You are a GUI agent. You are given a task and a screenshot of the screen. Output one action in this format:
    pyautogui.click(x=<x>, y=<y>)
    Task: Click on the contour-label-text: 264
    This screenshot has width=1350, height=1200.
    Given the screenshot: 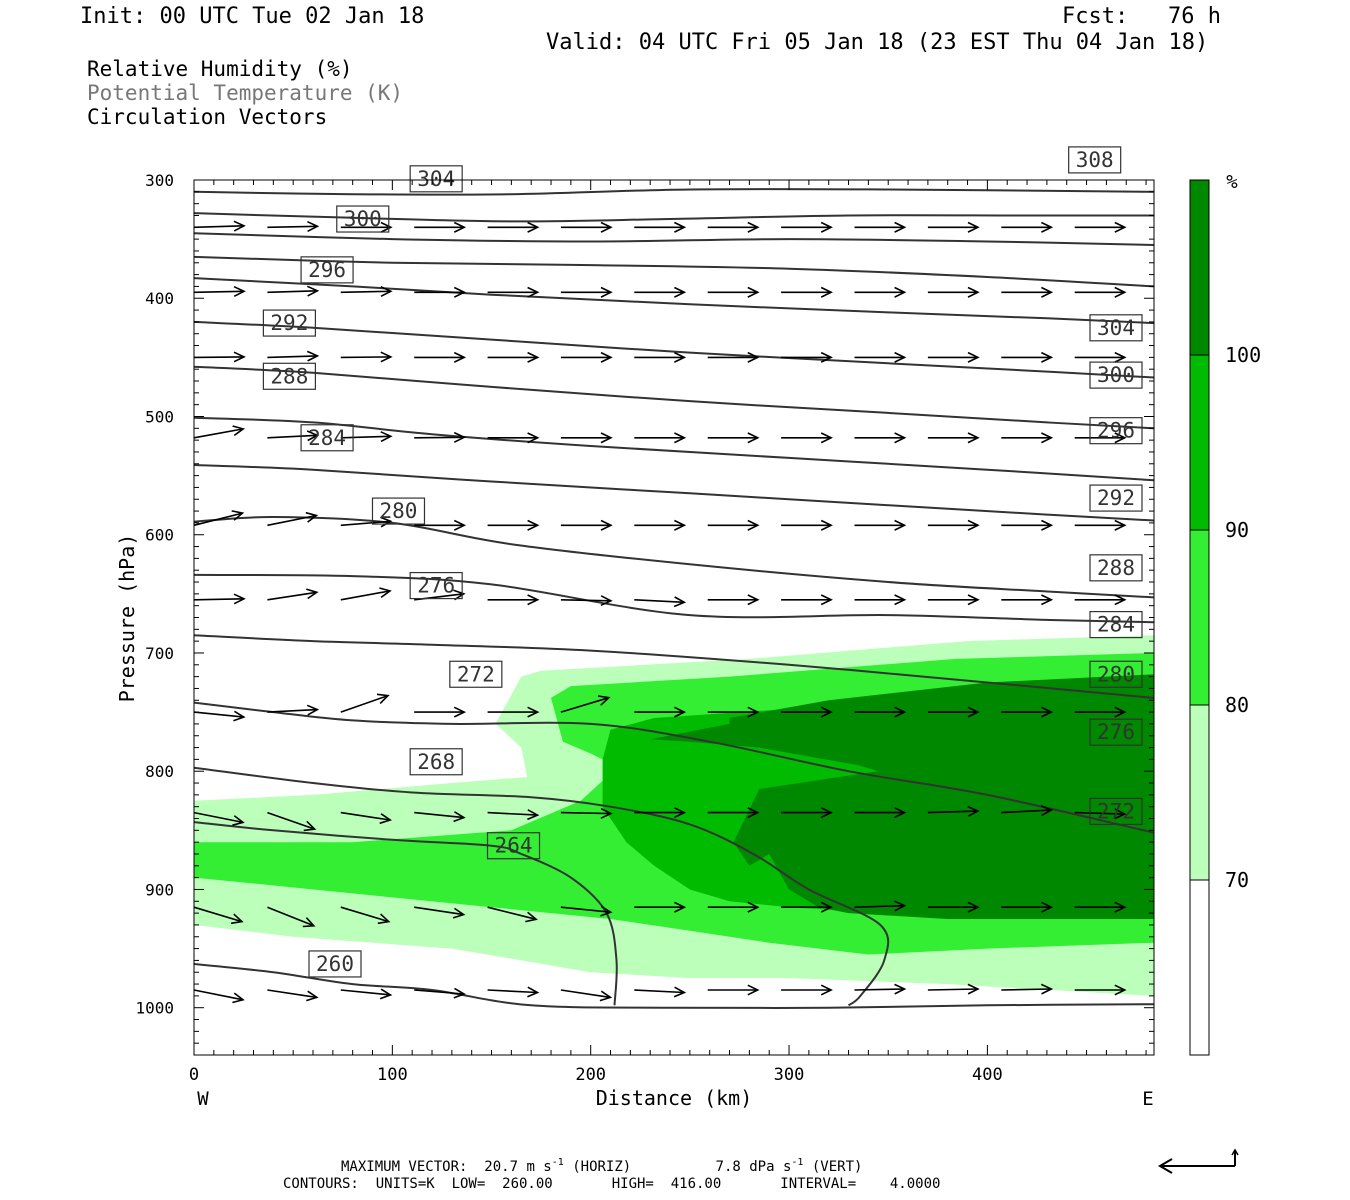 What is the action you would take?
    pyautogui.click(x=514, y=846)
    